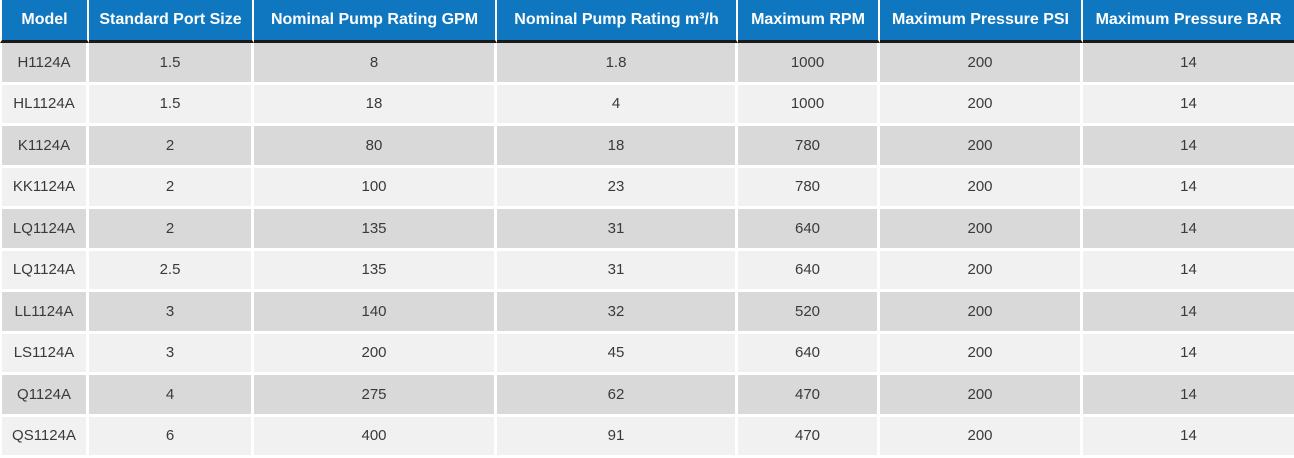 The width and height of the screenshot is (1294, 458). Describe the element at coordinates (44, 355) in the screenshot. I see `cell-model: LS1124A` at that location.